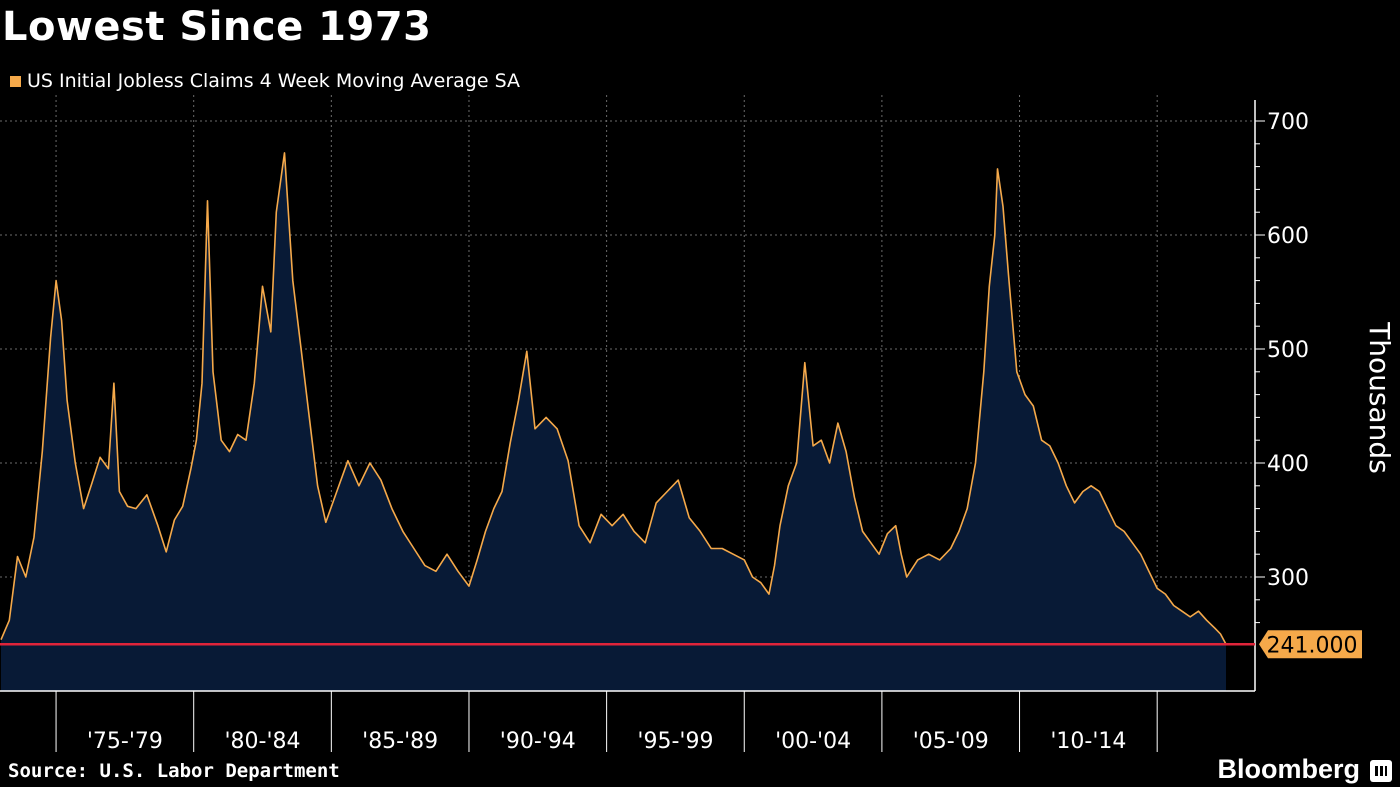 The image size is (1400, 787). Describe the element at coordinates (1288, 350) in the screenshot. I see `y-tick-label: 500` at that location.